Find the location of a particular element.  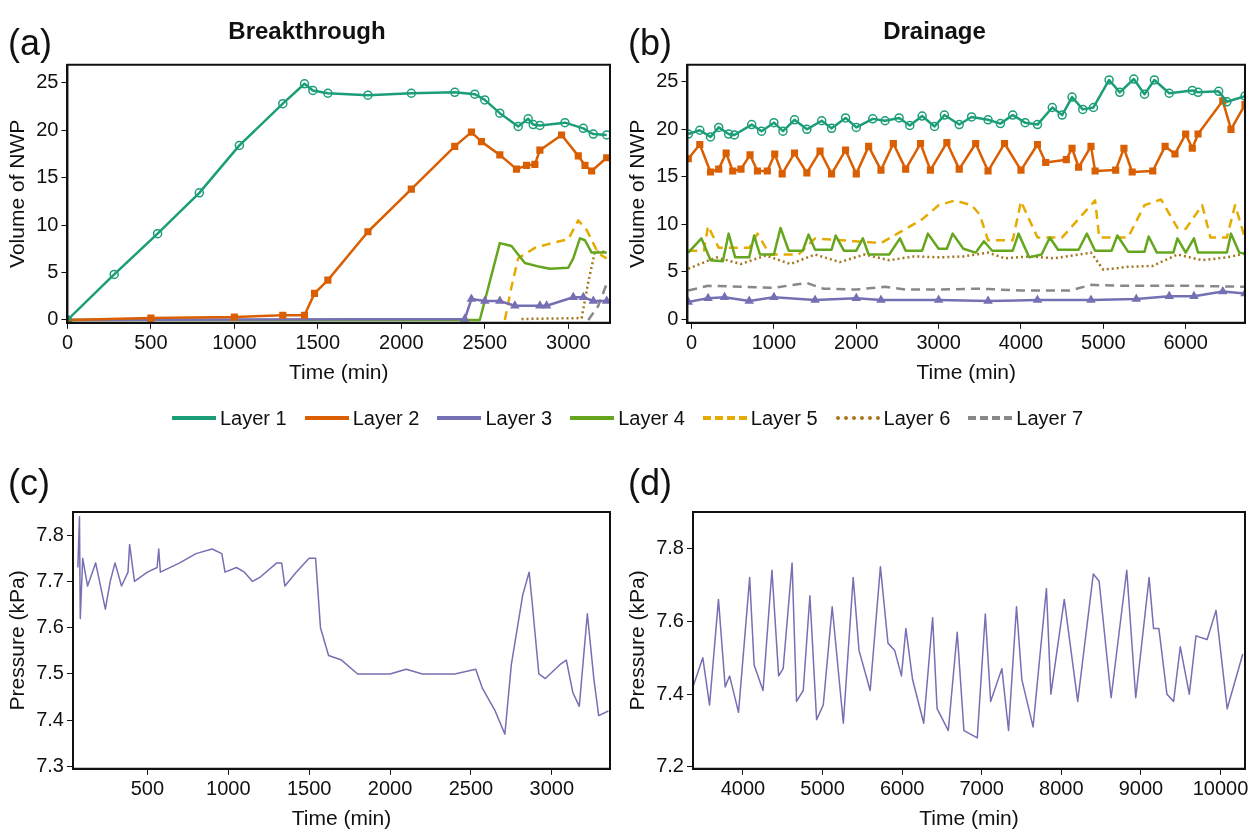

x-tick-label: 9000 is located at coordinates (1141, 788).